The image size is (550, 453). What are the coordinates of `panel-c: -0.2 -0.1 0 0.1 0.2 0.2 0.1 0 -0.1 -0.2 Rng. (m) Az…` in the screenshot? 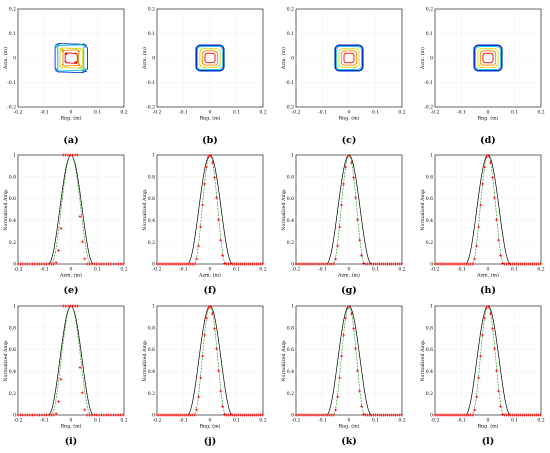 It's located at (343, 76).